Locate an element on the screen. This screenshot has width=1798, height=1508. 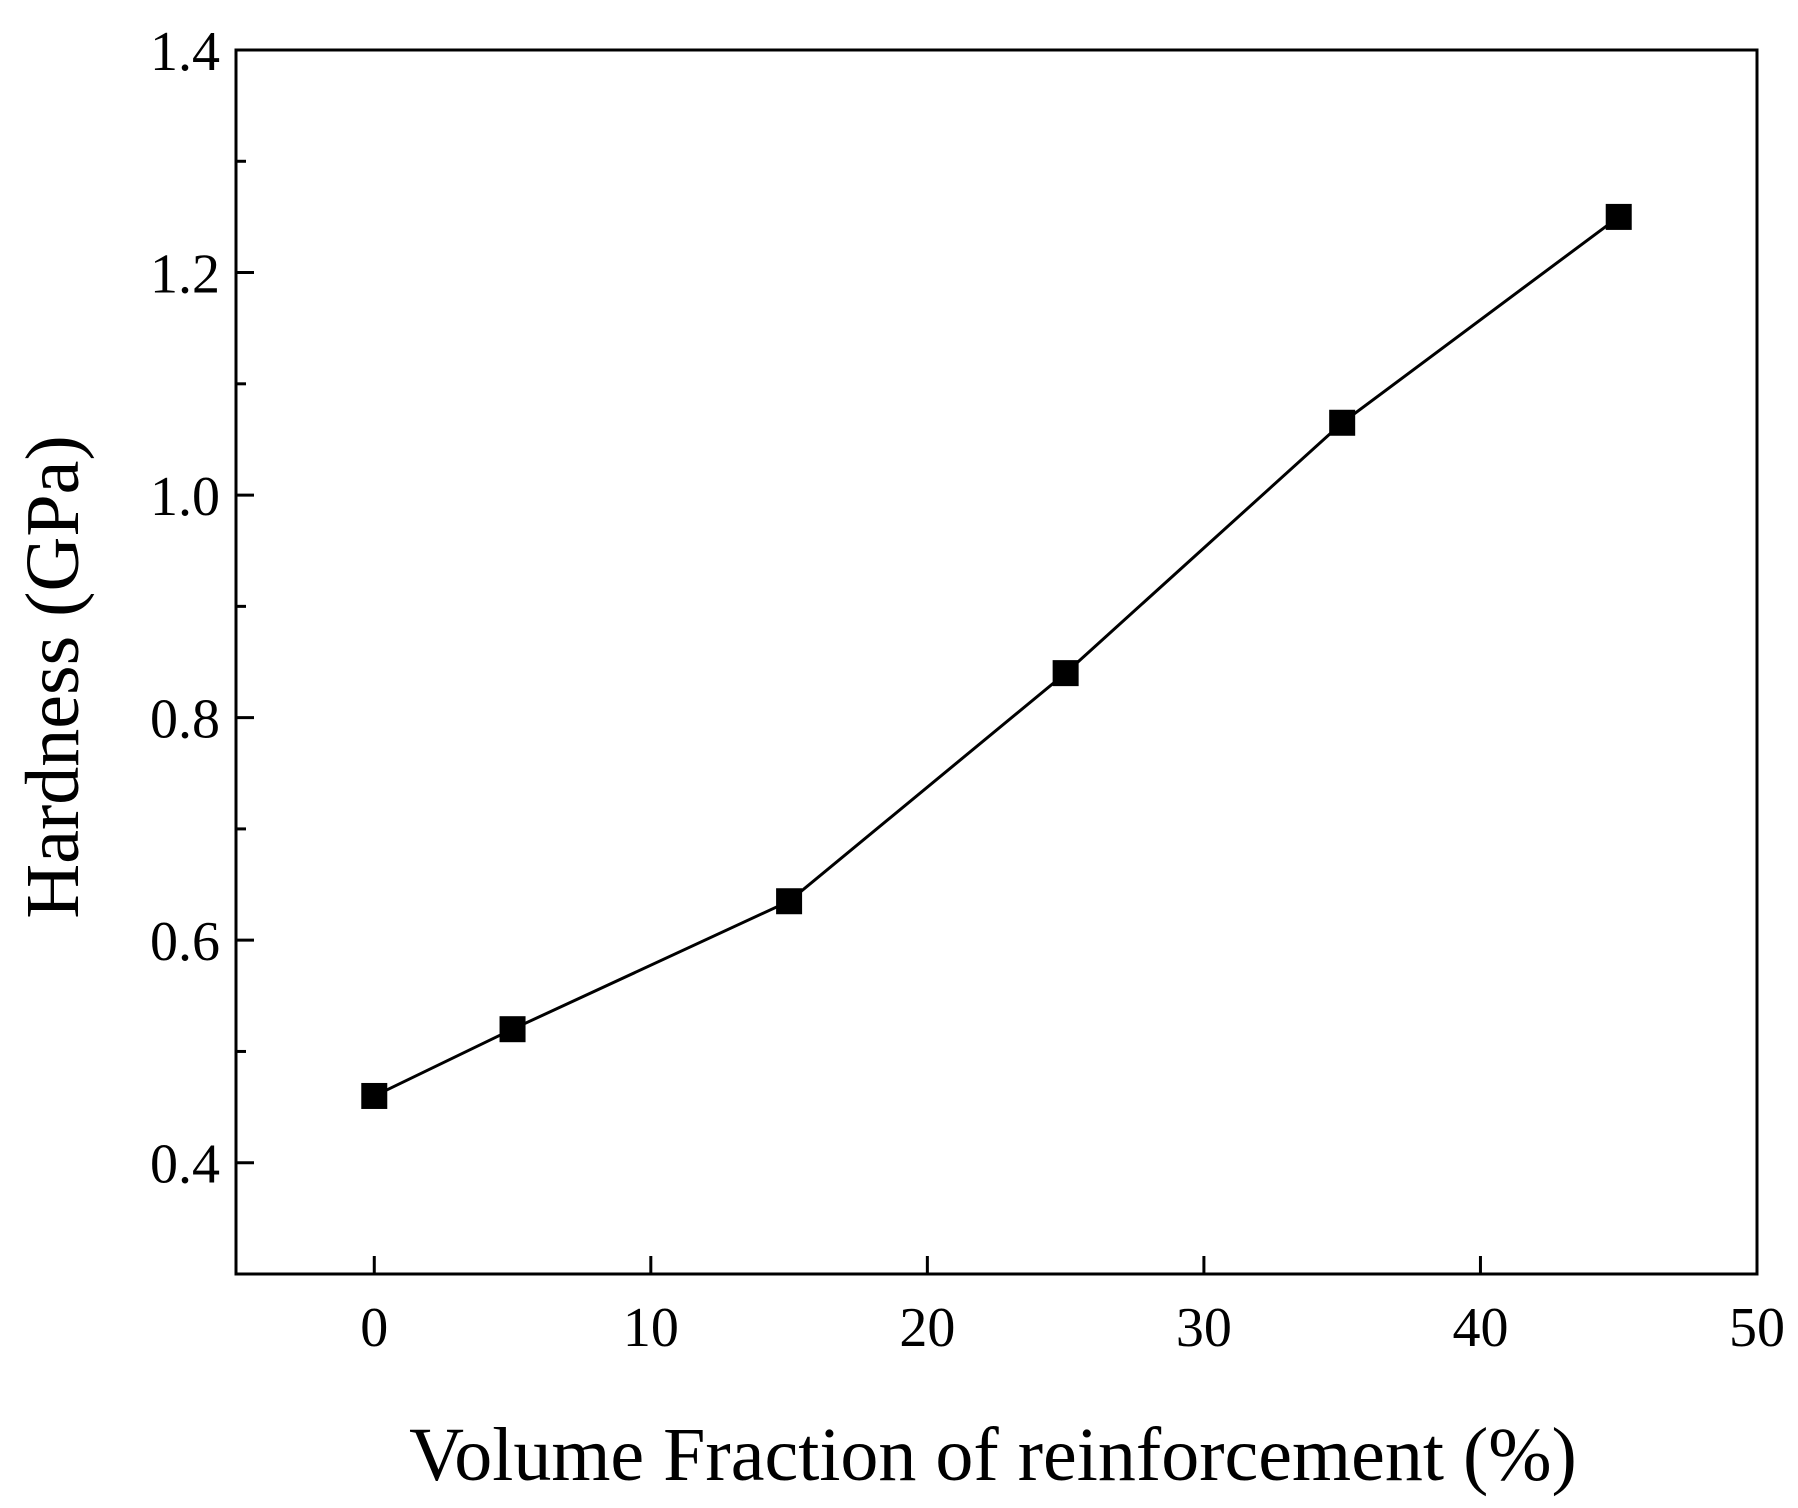
x-axis-title: Volume Fraction of reinforcement (%) is located at coordinates (993, 1455).